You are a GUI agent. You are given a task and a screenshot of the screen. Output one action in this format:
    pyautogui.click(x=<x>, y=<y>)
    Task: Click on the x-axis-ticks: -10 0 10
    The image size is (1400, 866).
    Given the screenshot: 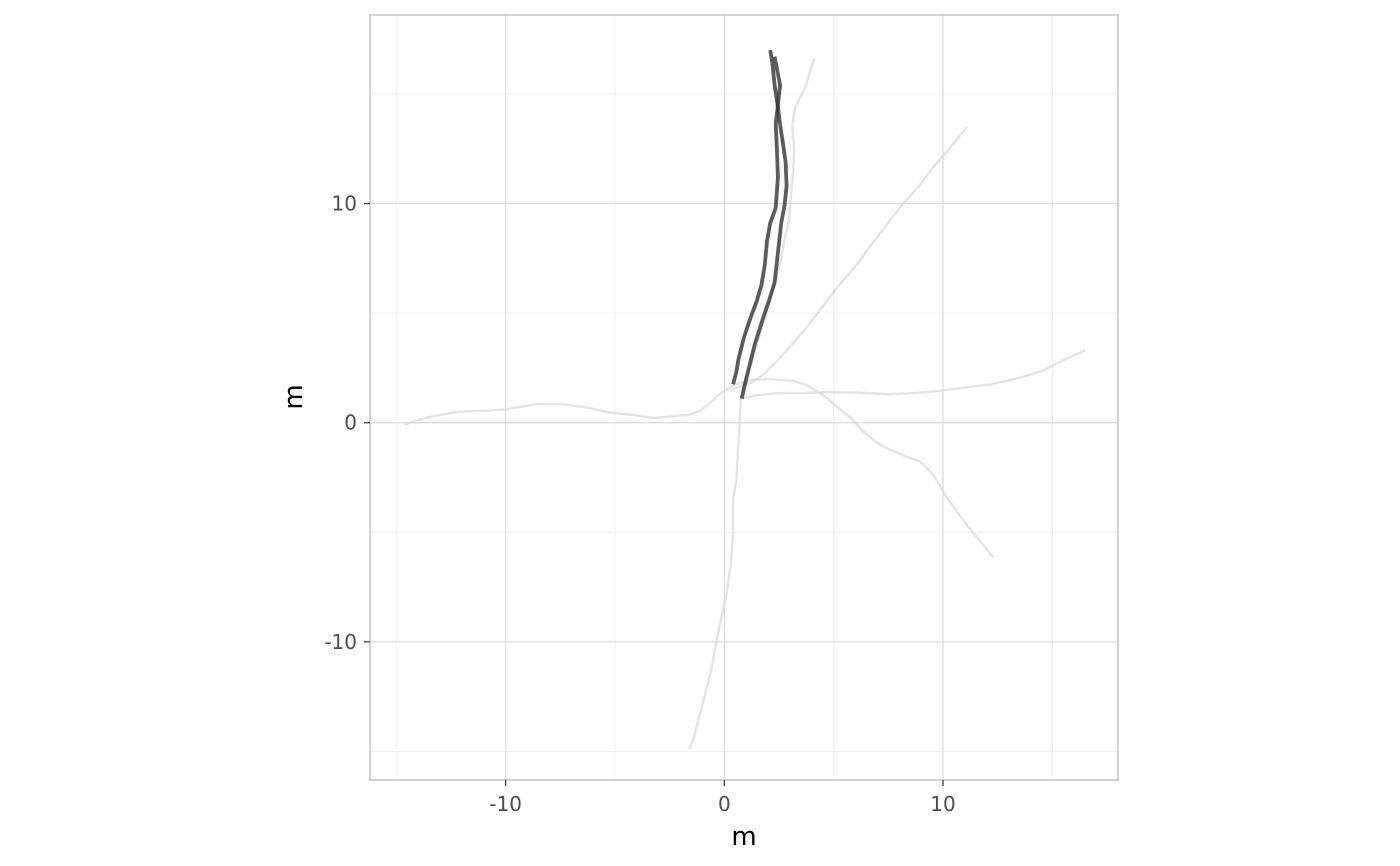 What is the action you would take?
    pyautogui.click(x=722, y=798)
    